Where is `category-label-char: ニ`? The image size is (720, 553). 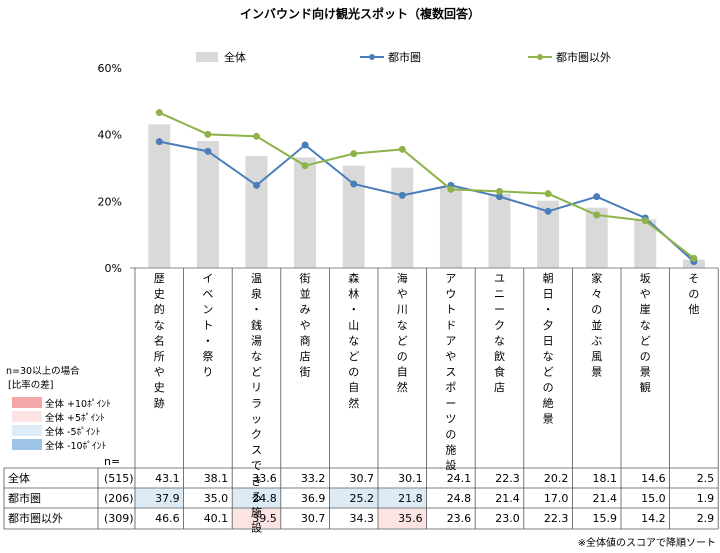 category-label-char: ニ is located at coordinates (499, 294).